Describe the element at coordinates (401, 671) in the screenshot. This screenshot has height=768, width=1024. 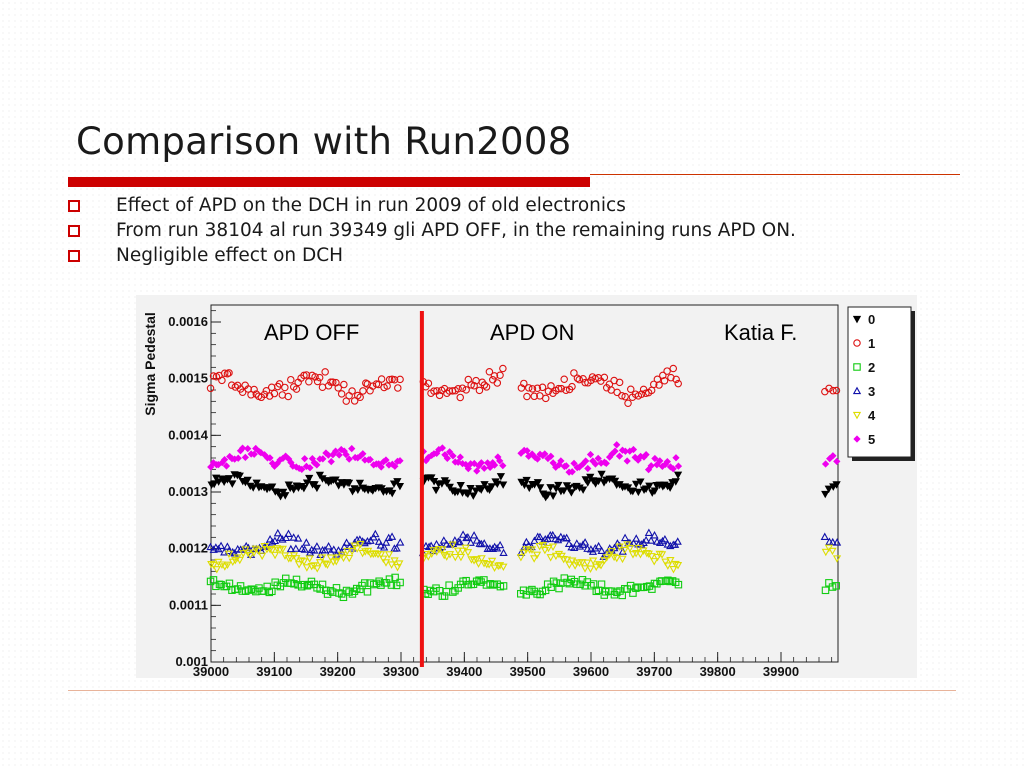
I see `x-tick-label: 39300` at that location.